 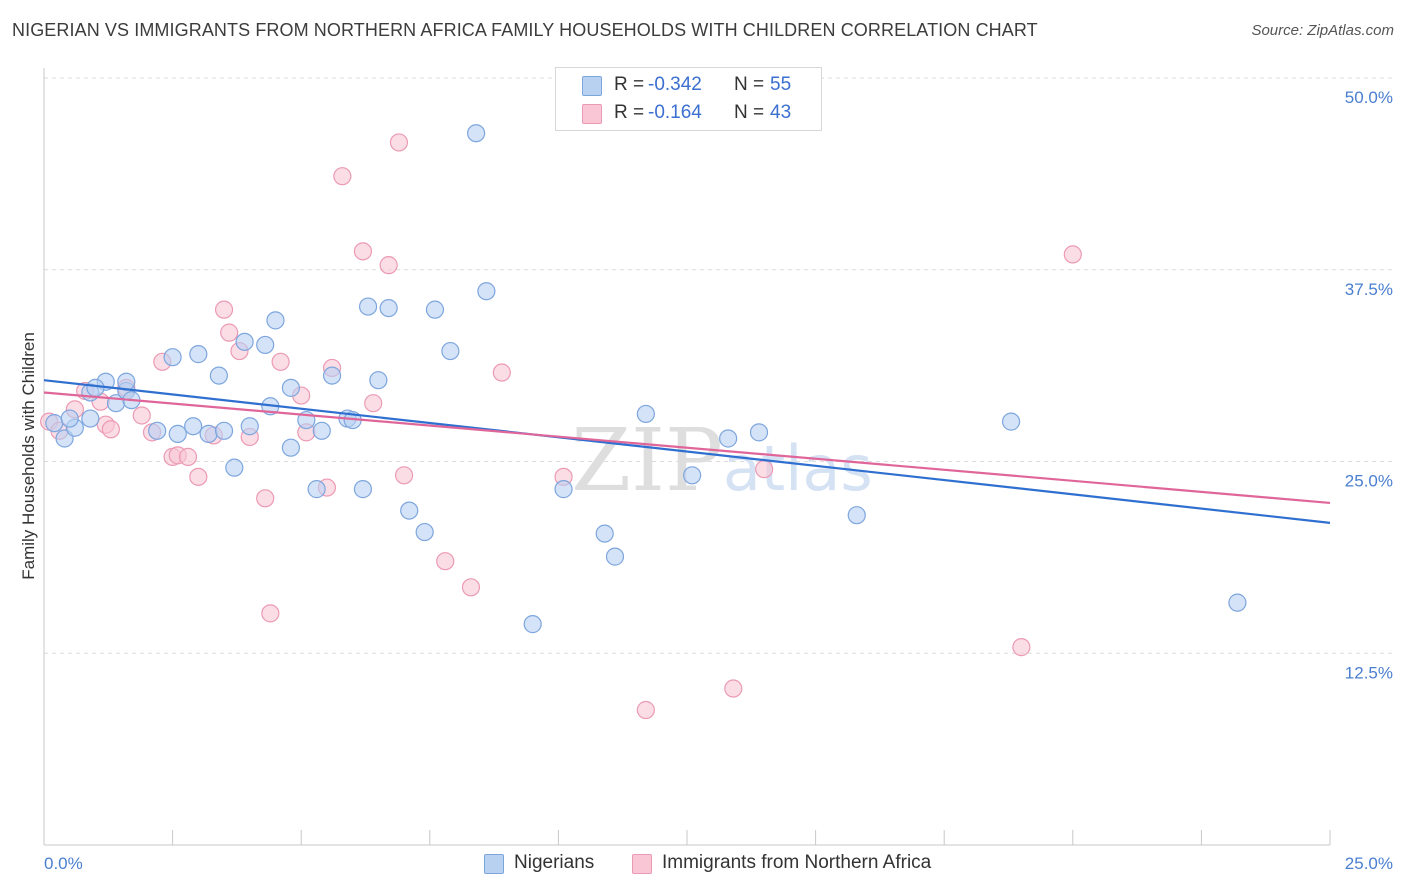 I want to click on r-value: -0.342, so click(x=675, y=84).